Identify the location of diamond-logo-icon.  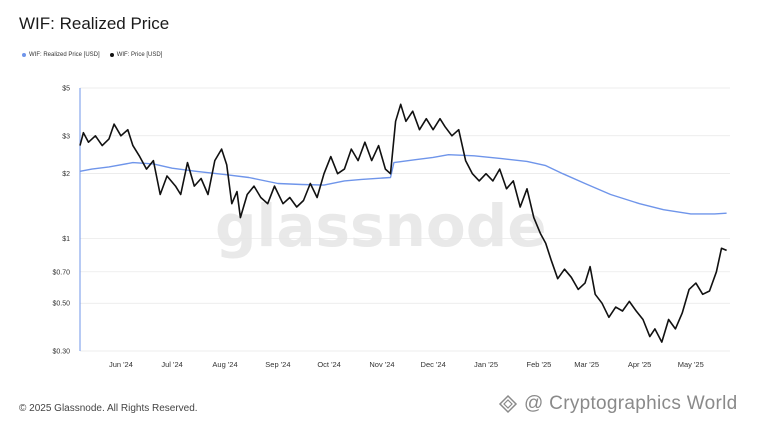
(508, 404).